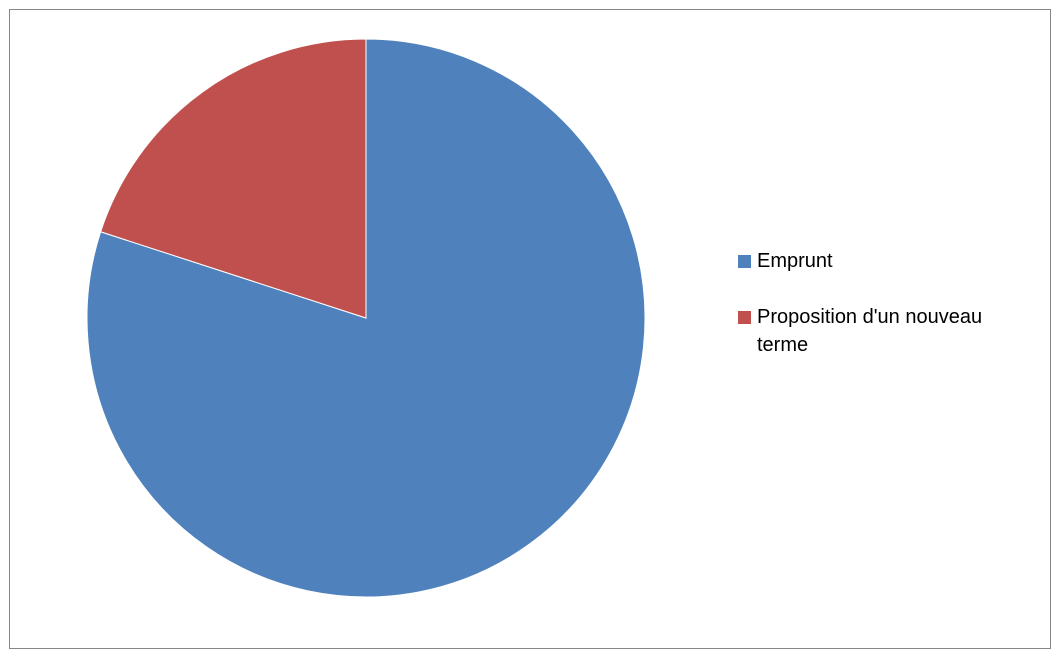 The height and width of the screenshot is (649, 1058). I want to click on legend-swatch-emprunt, so click(744, 261).